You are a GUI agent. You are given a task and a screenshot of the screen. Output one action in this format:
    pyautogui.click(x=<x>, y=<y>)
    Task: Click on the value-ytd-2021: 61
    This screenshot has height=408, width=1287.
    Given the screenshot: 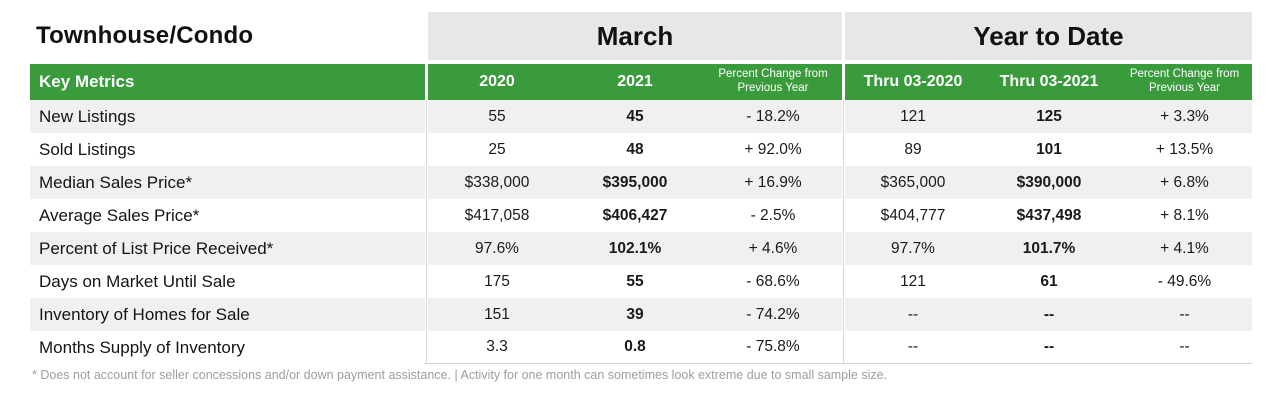 What is the action you would take?
    pyautogui.click(x=1049, y=281)
    